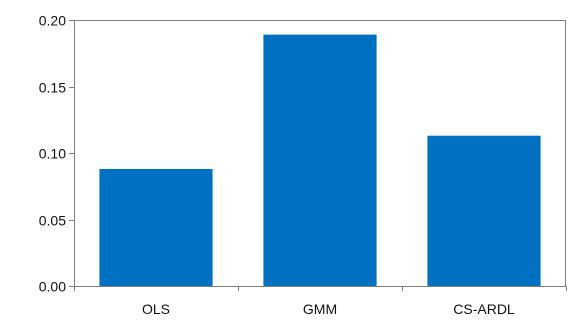 This screenshot has height=321, width=568. I want to click on x-tick-label: GMM, so click(320, 309).